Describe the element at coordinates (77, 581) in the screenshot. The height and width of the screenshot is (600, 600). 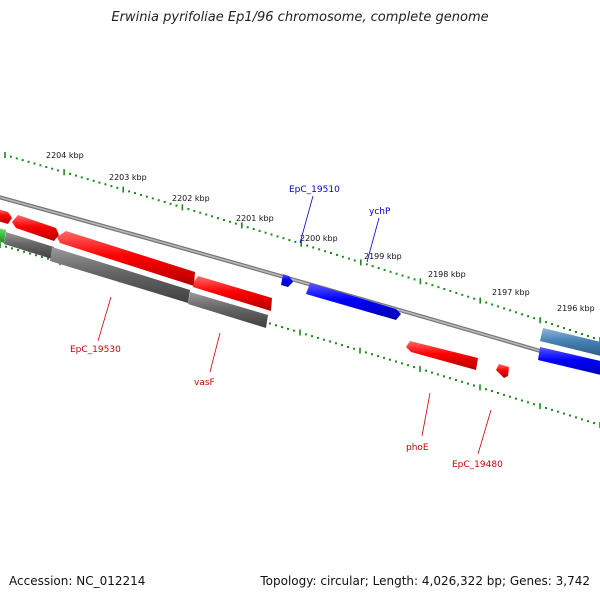
I see `footer-accession: Accession: NC_012214` at that location.